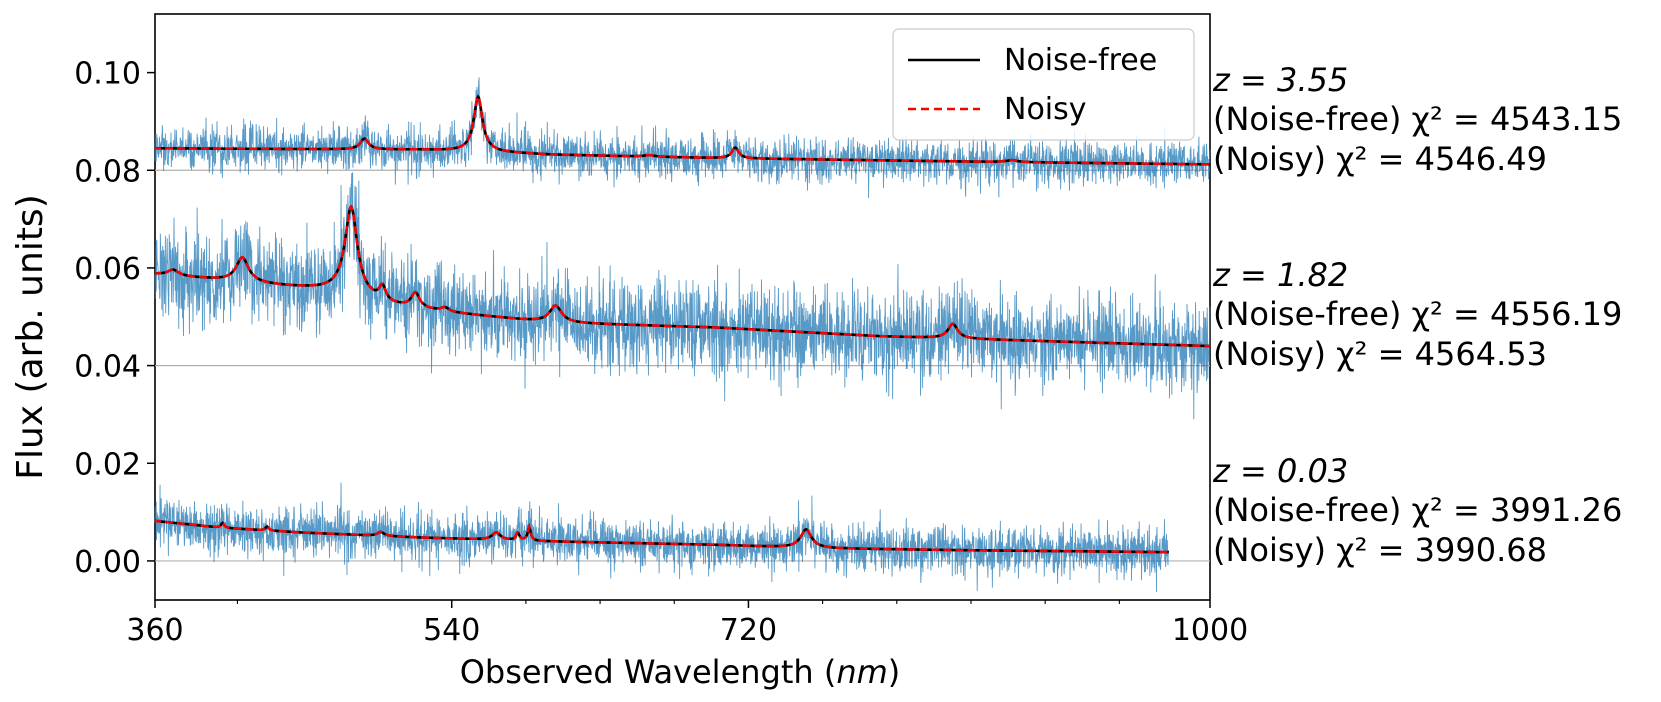  I want to click on y-tick-label: 0.10, so click(107, 74).